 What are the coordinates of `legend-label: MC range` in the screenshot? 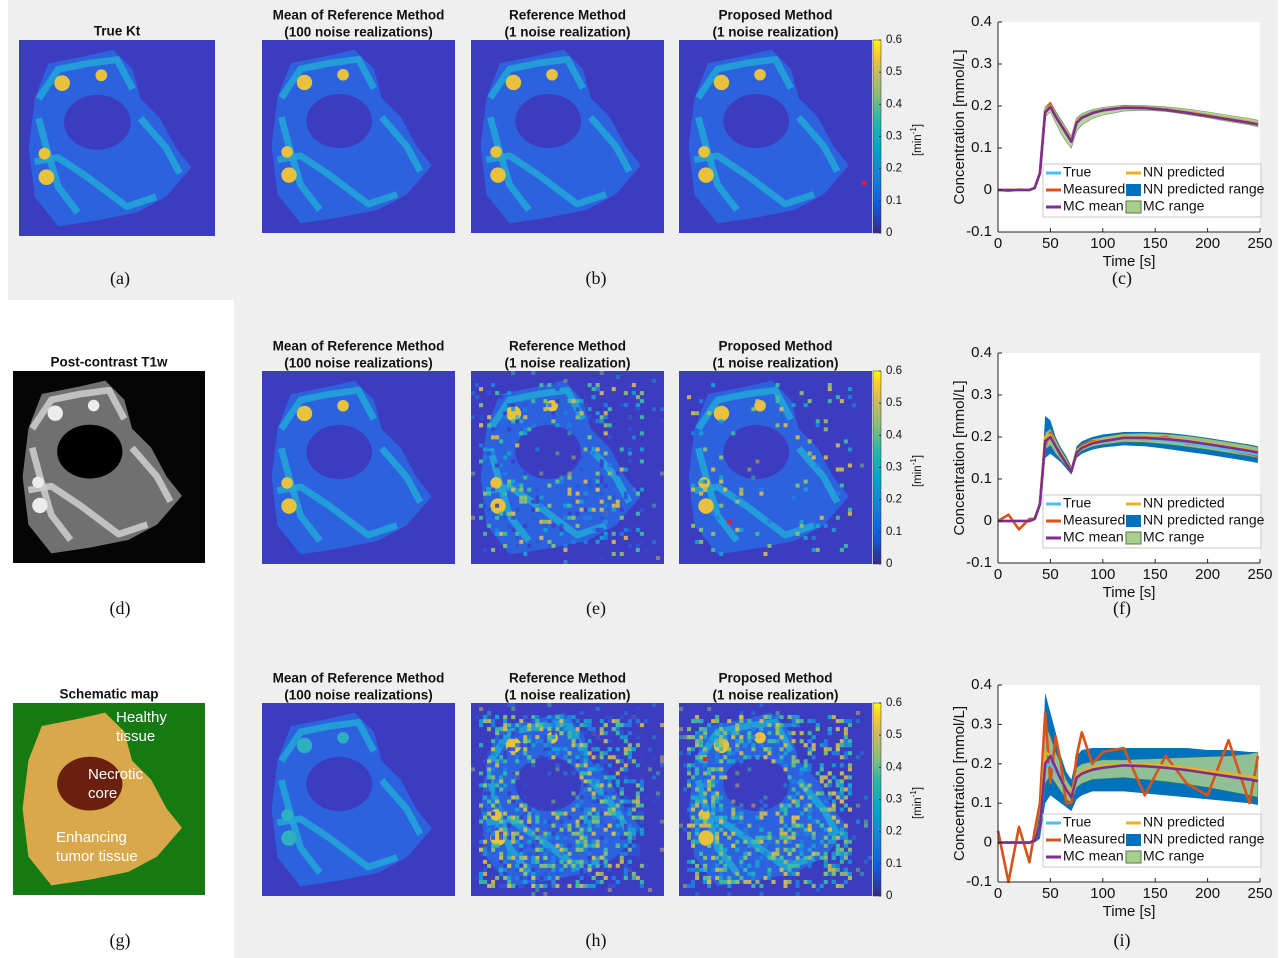 It's located at (1174, 856).